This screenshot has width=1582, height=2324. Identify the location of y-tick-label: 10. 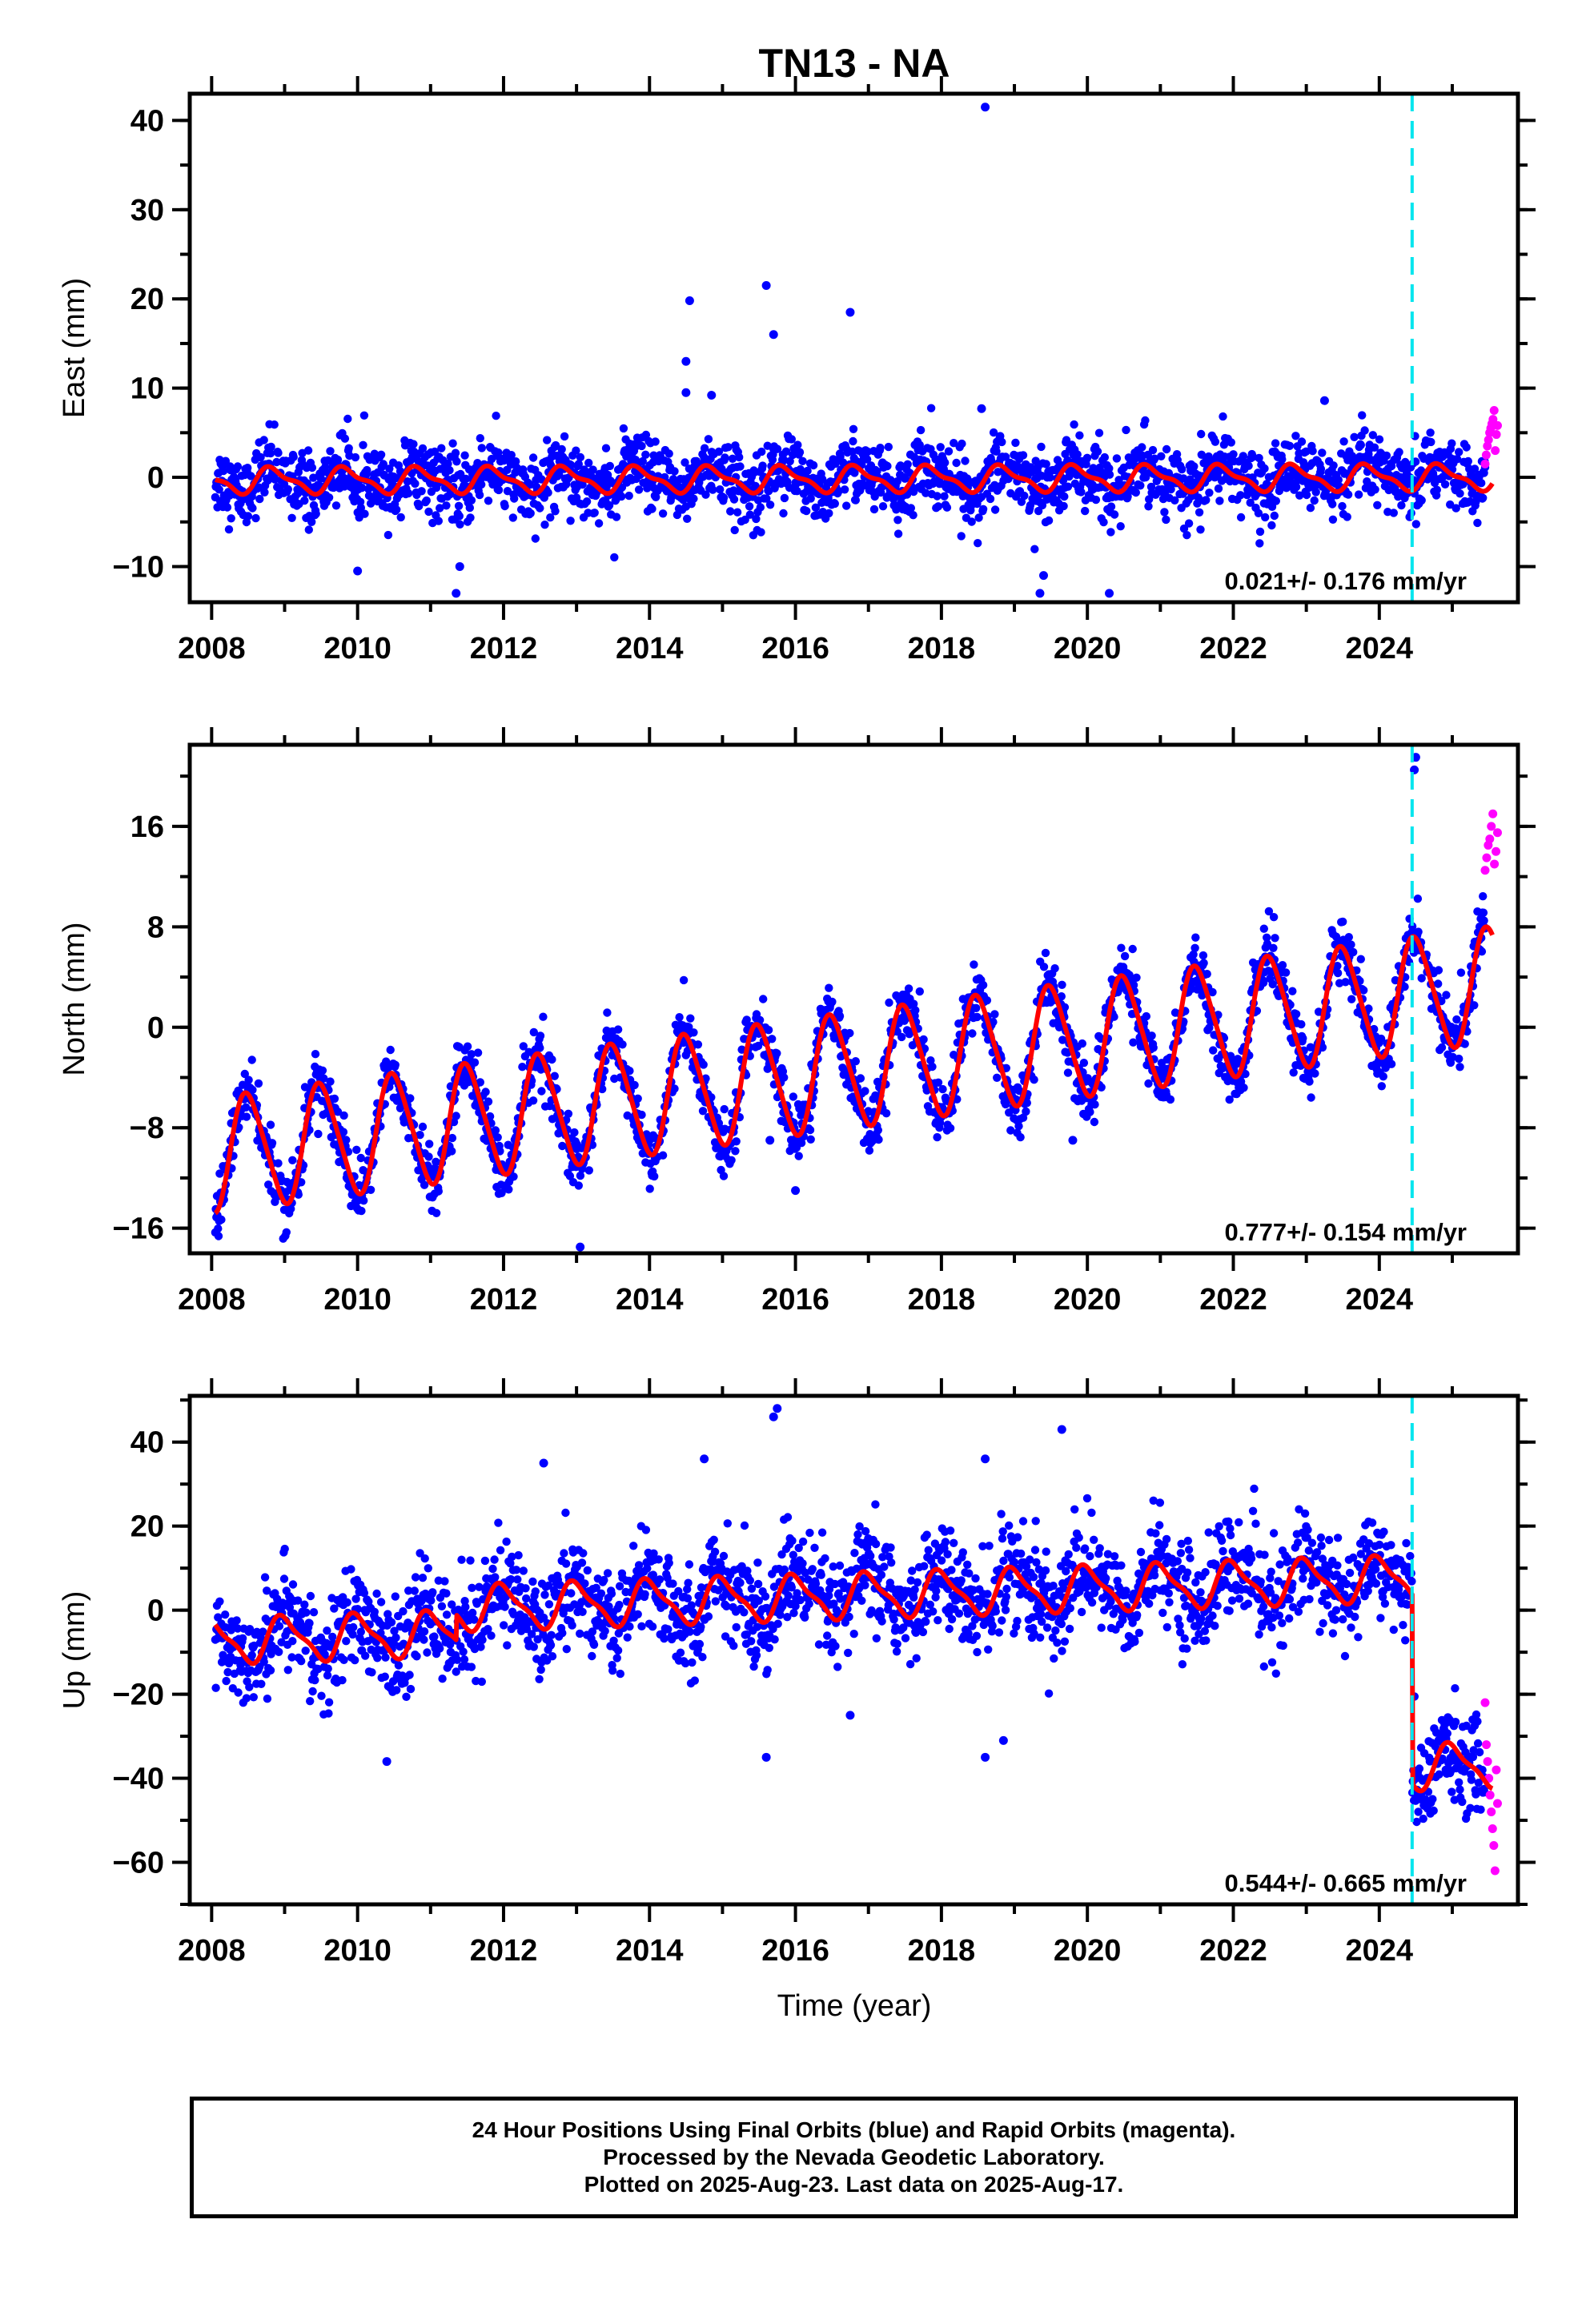
(147, 389).